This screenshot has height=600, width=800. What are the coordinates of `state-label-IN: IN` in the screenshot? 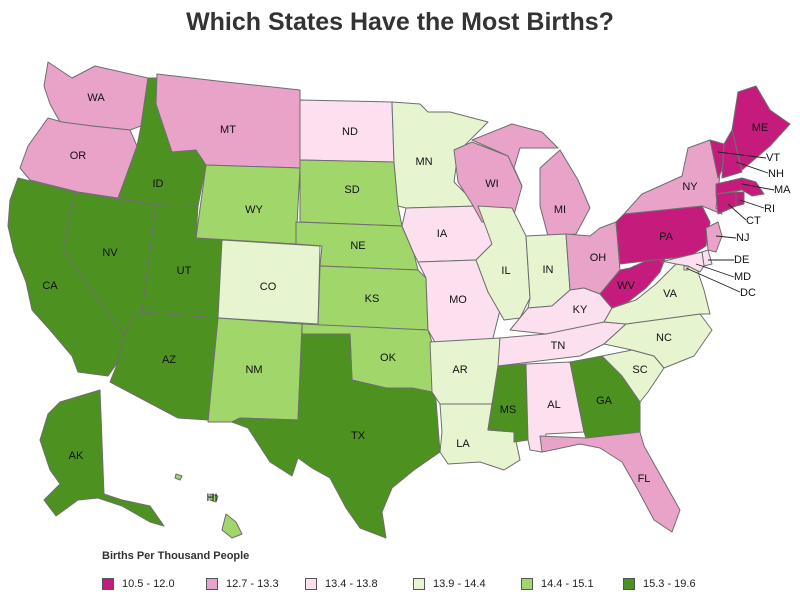 It's located at (548, 270).